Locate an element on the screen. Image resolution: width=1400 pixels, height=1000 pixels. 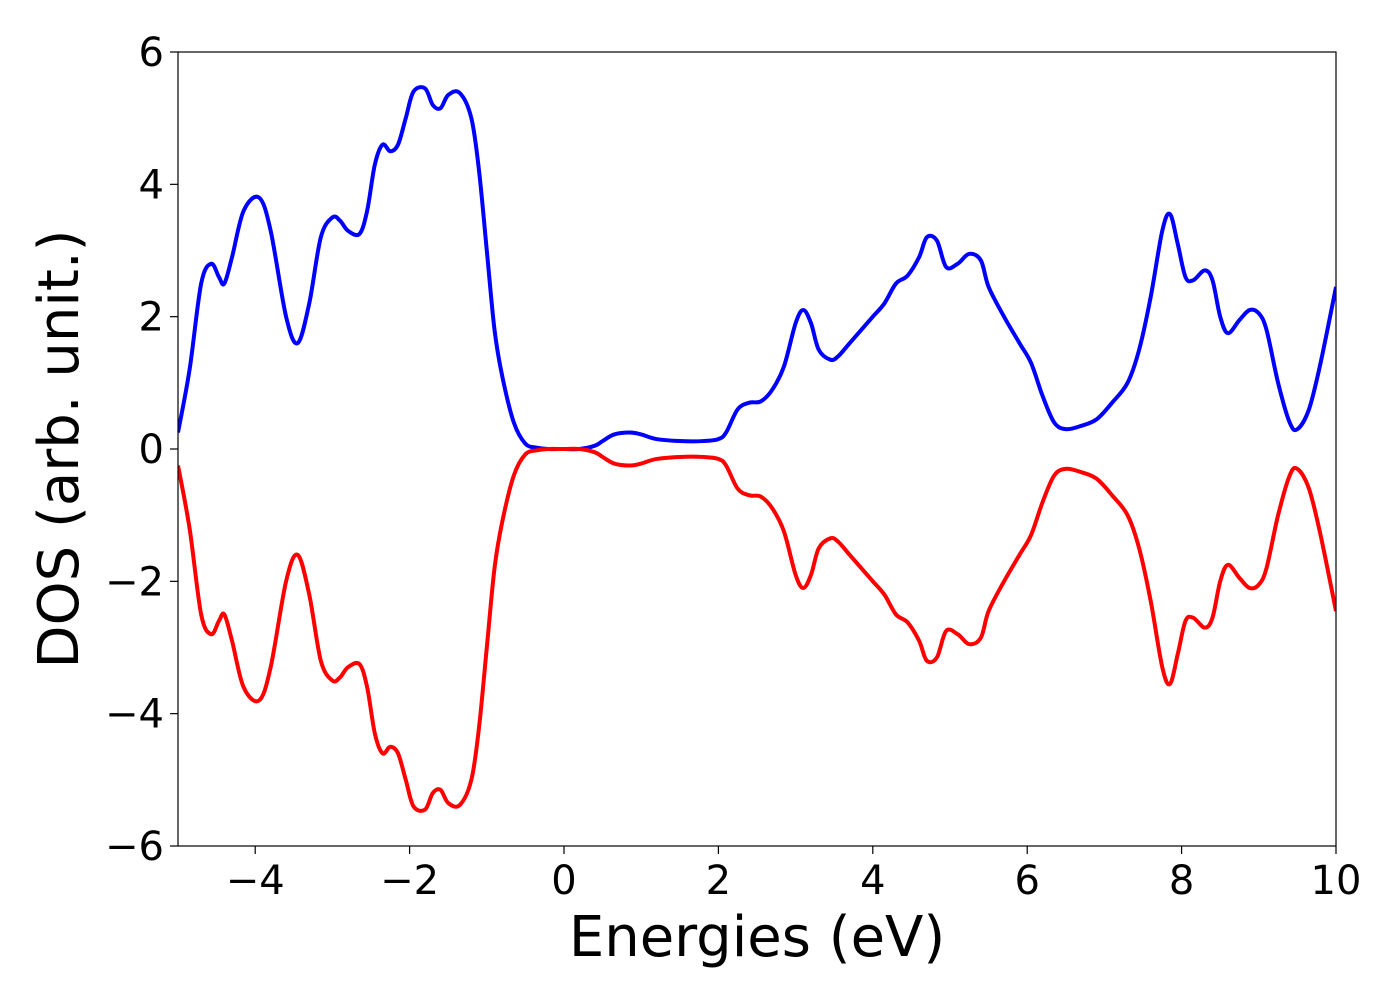
y-tick-label: −4 is located at coordinates (134, 715).